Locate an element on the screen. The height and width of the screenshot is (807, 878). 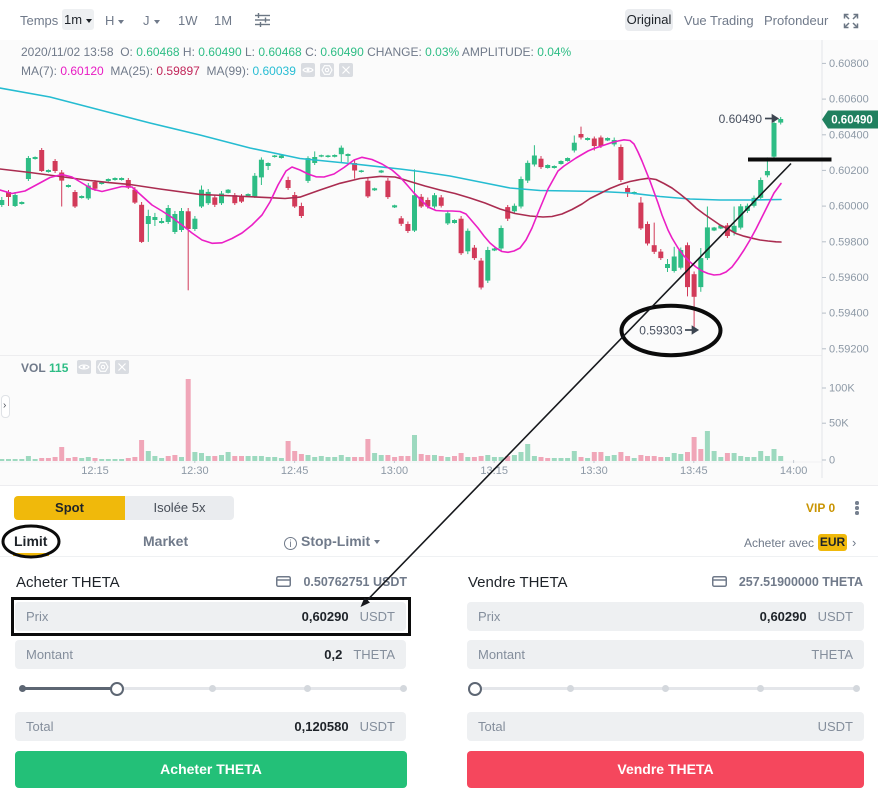
svg-text: 13:15 is located at coordinates (494, 471).